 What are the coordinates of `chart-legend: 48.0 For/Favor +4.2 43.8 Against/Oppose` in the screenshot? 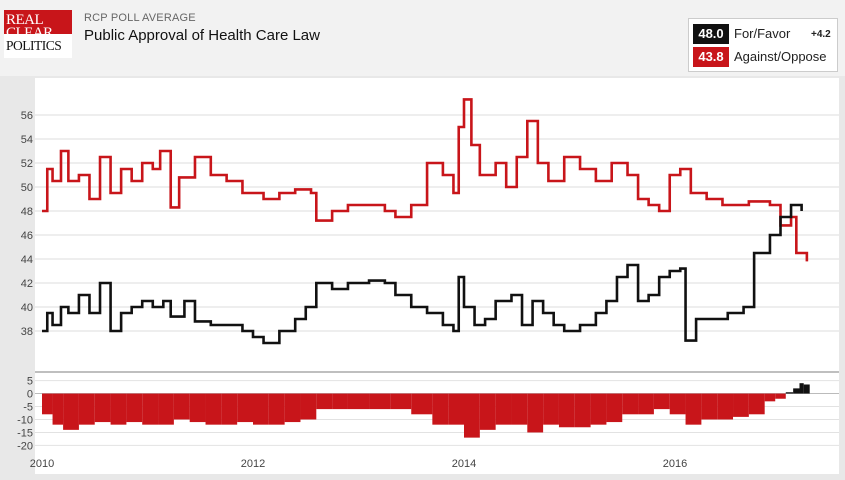 It's located at (763, 45).